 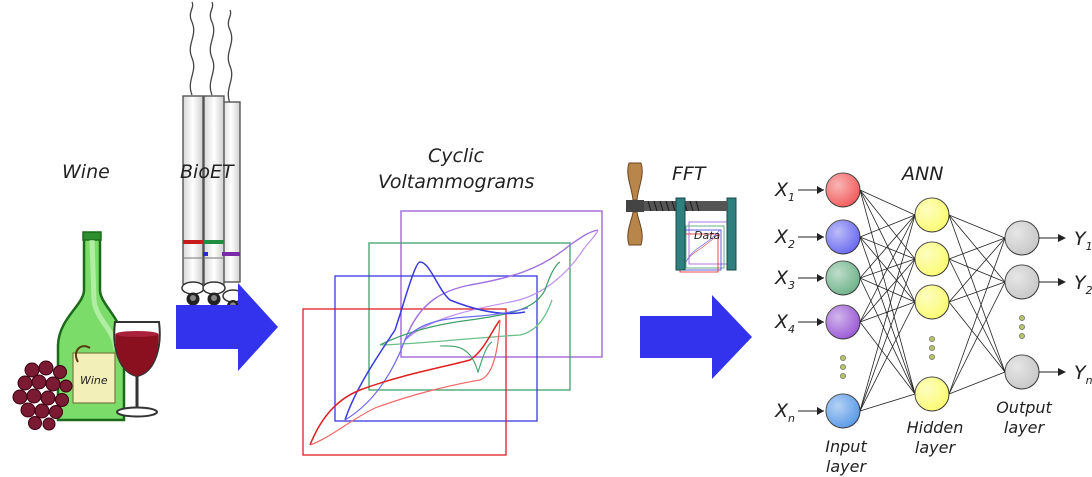 I want to click on network-connections, so click(x=932, y=300).